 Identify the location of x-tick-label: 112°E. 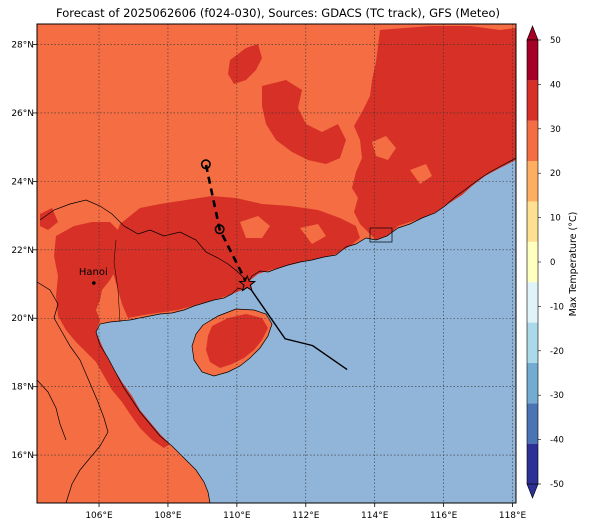
(306, 516).